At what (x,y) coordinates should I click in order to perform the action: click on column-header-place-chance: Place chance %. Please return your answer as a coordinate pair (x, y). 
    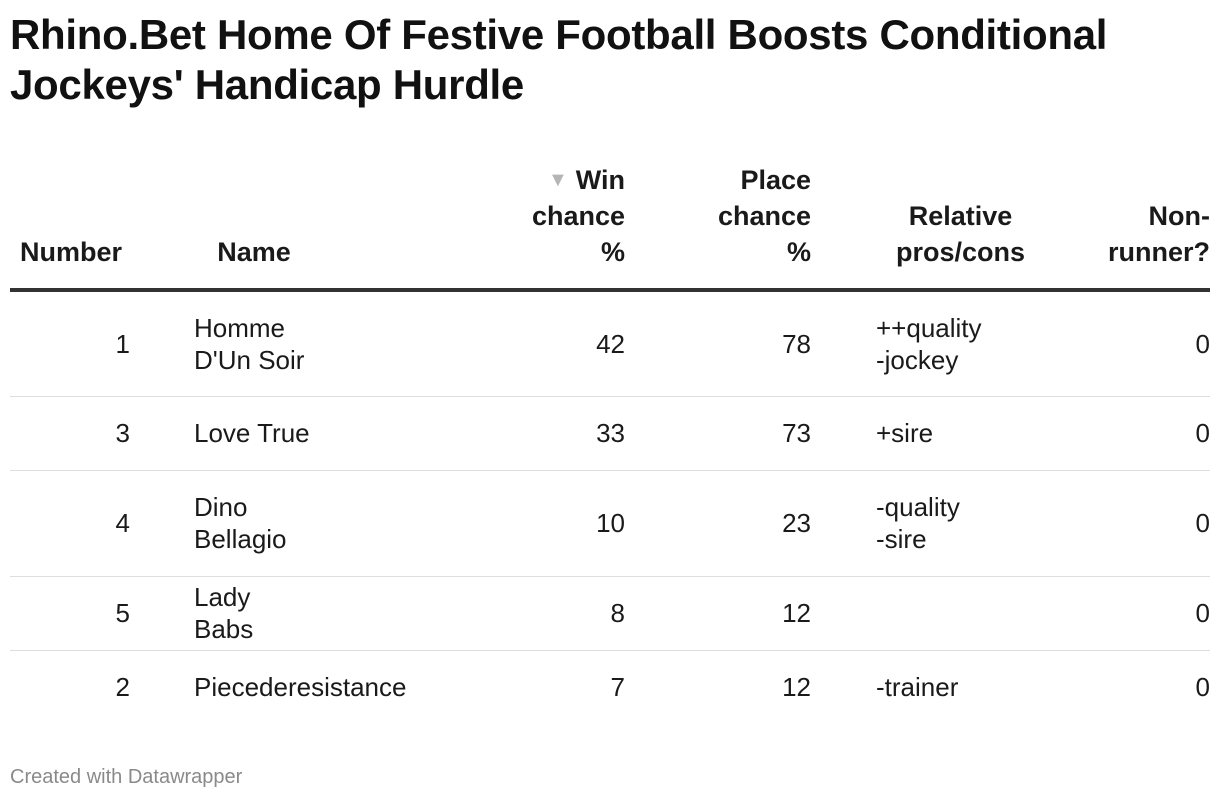
    Looking at the image, I should click on (718, 227).